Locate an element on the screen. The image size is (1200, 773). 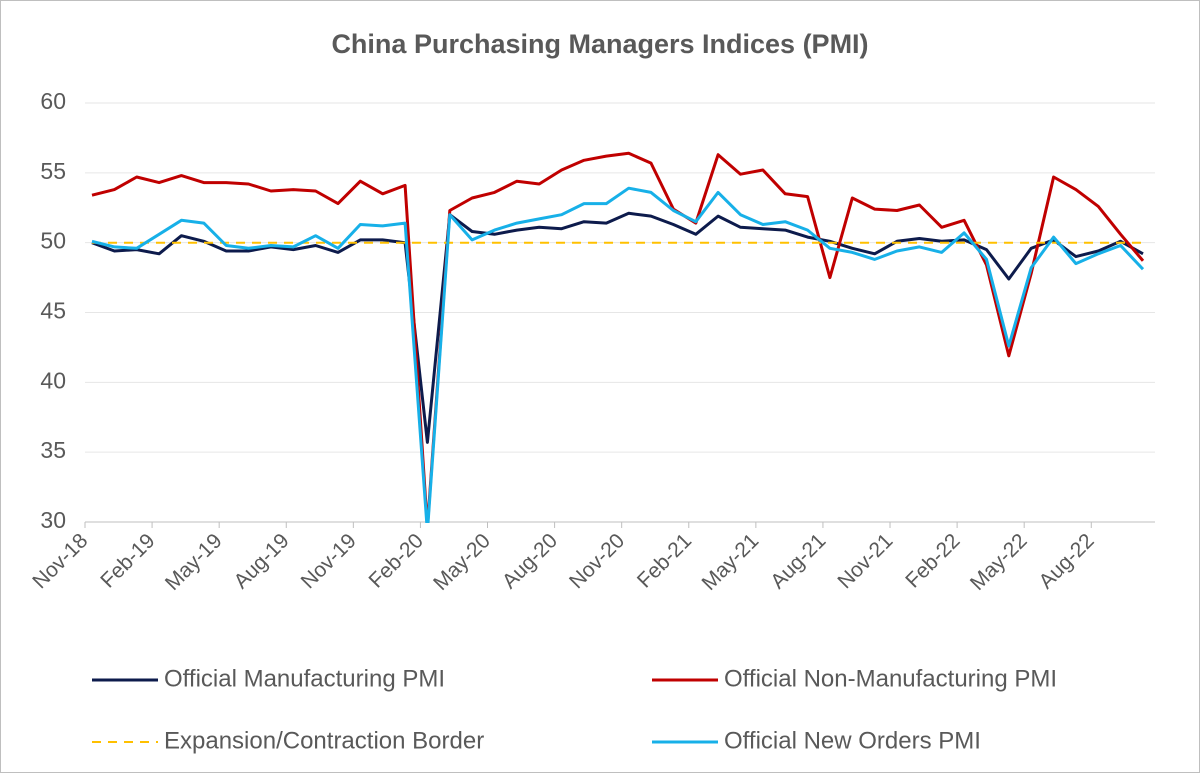
y-tick-label: 35 is located at coordinates (53, 450).